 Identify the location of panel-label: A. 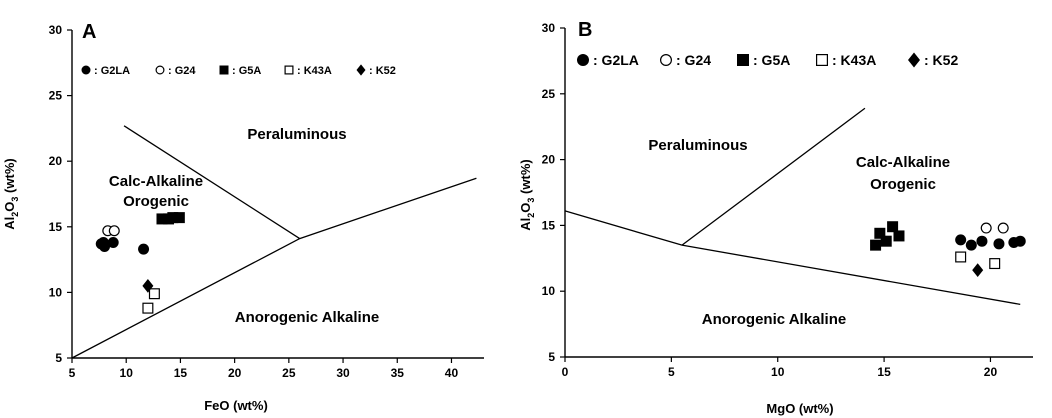
(89, 32).